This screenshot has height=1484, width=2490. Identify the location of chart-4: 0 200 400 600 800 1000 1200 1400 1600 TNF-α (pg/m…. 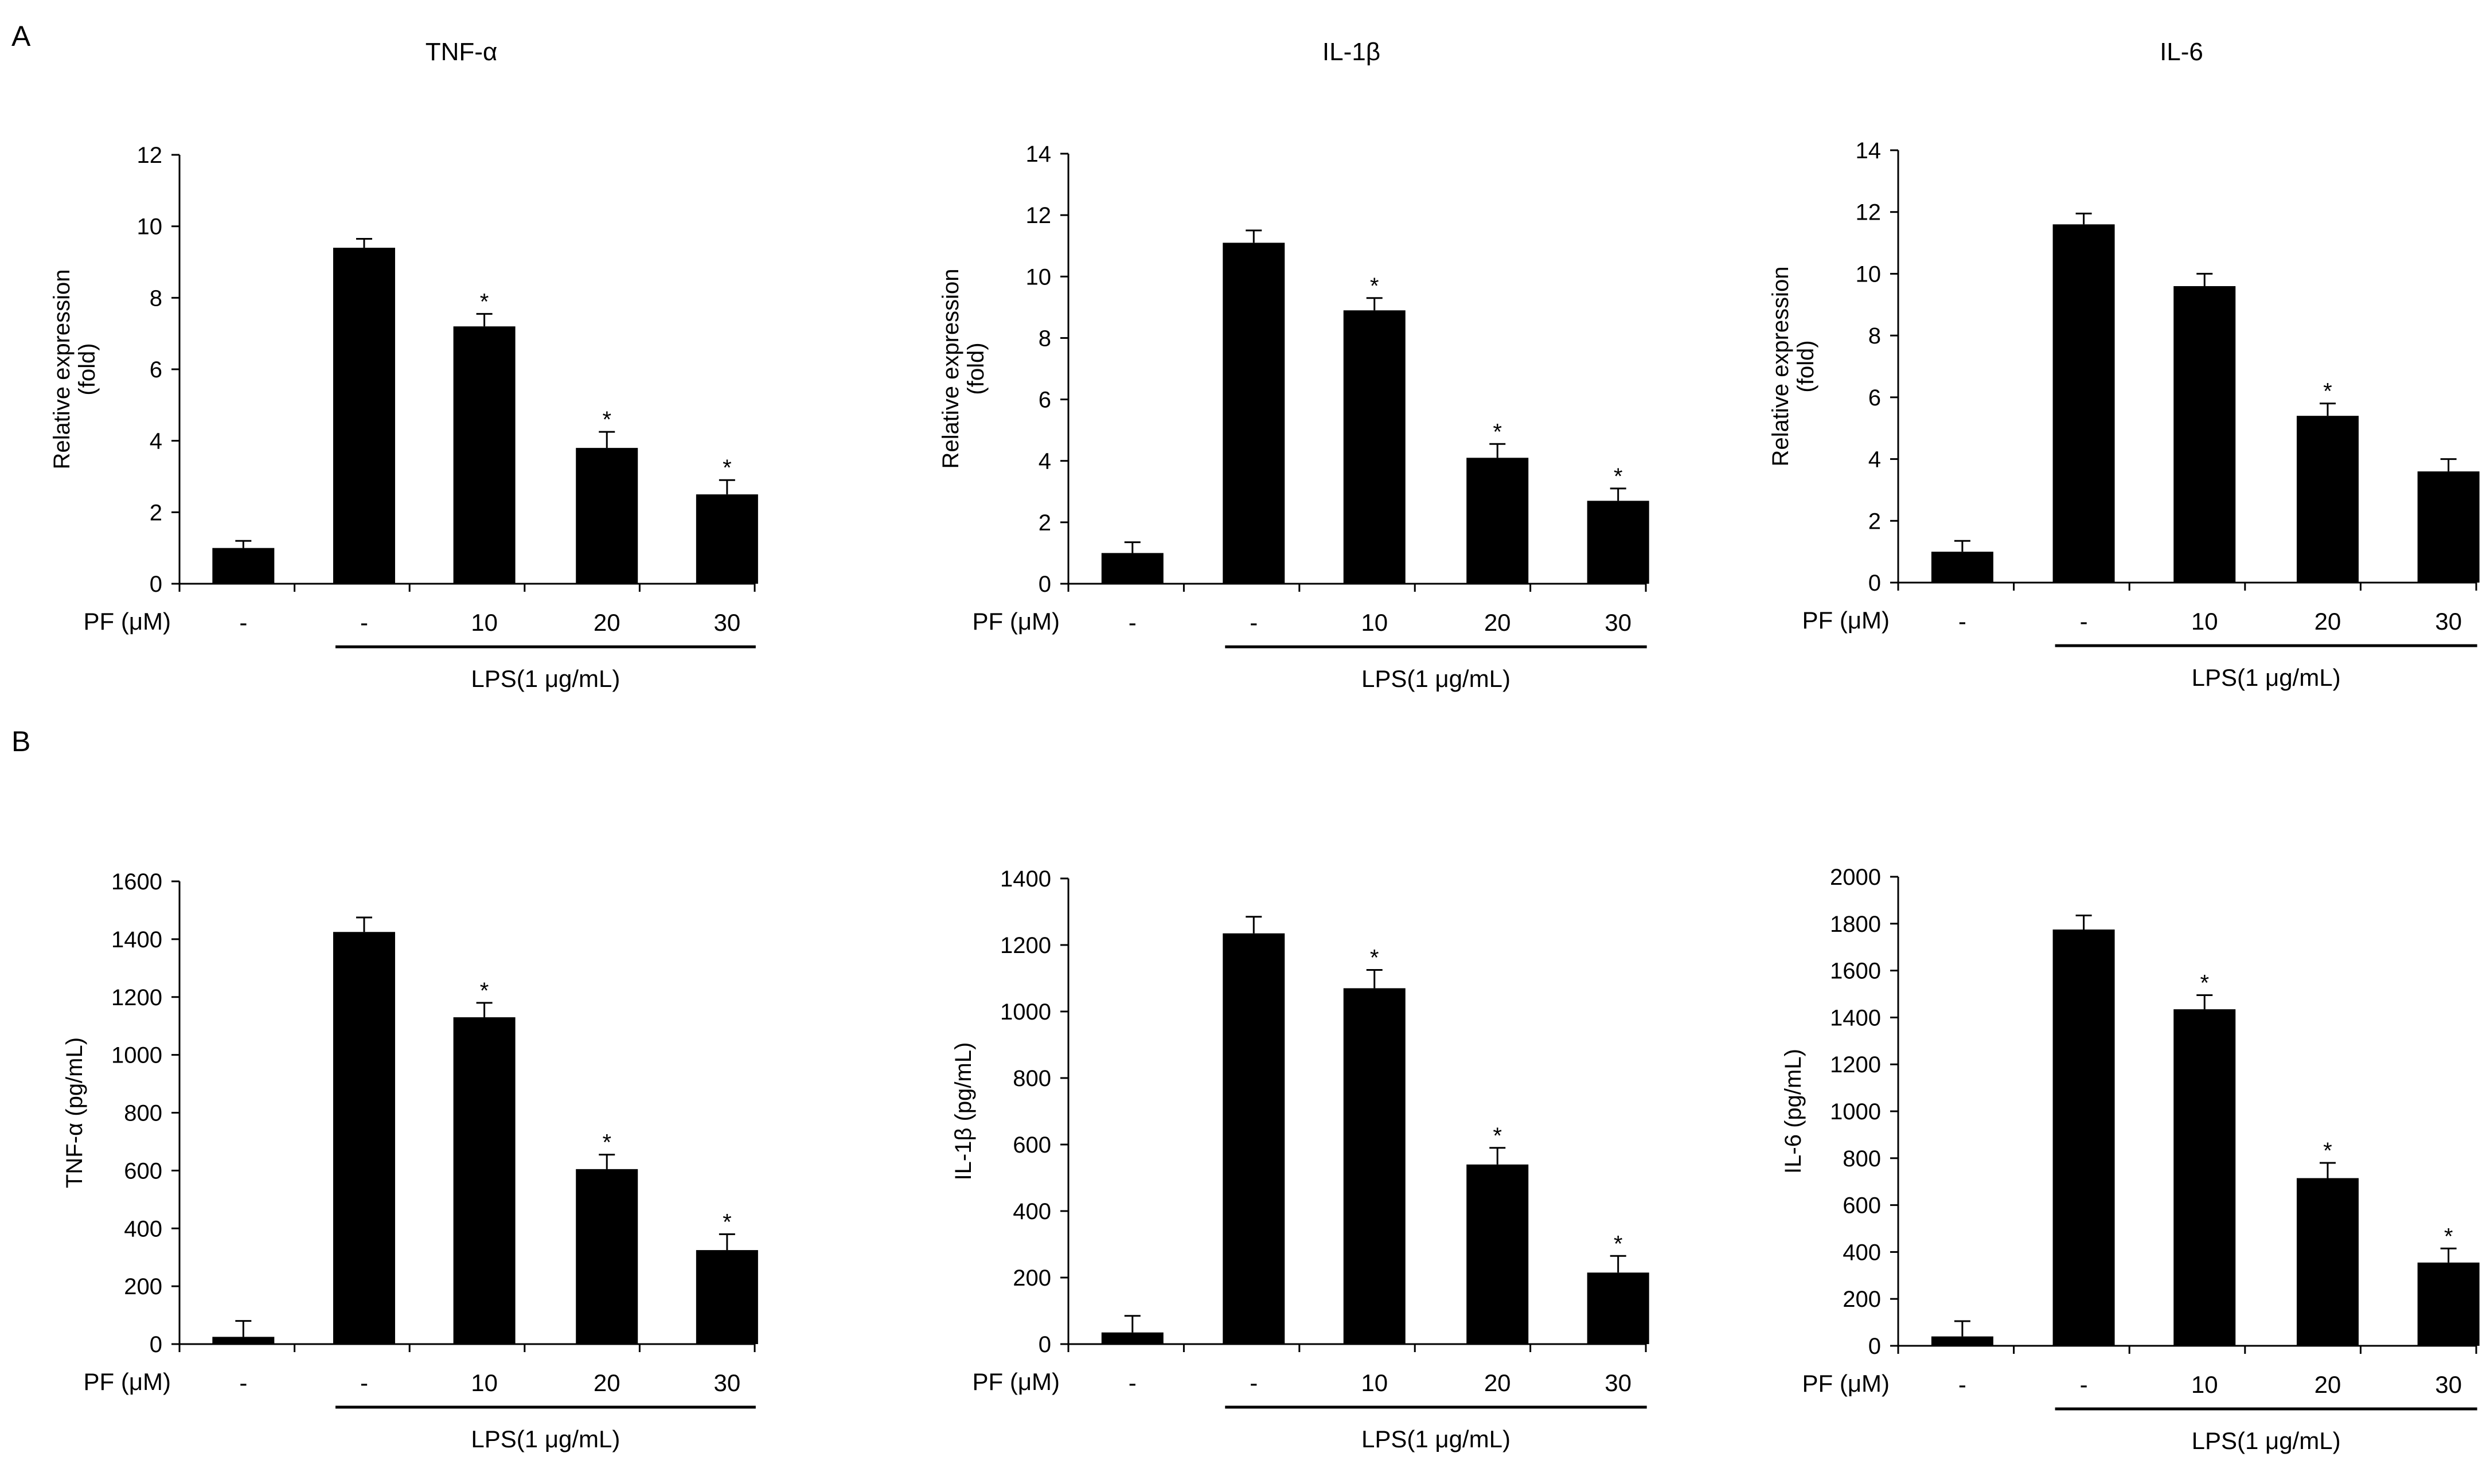
(410, 1161).